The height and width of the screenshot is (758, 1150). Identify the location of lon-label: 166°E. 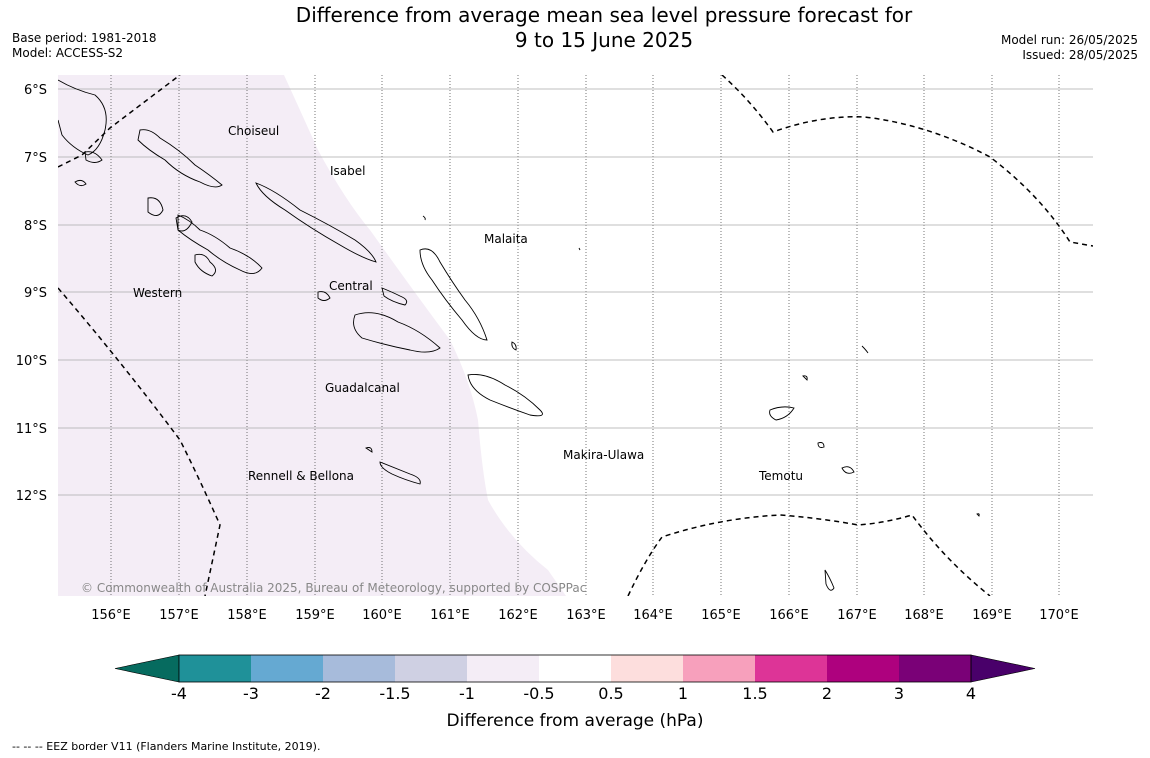
(789, 615).